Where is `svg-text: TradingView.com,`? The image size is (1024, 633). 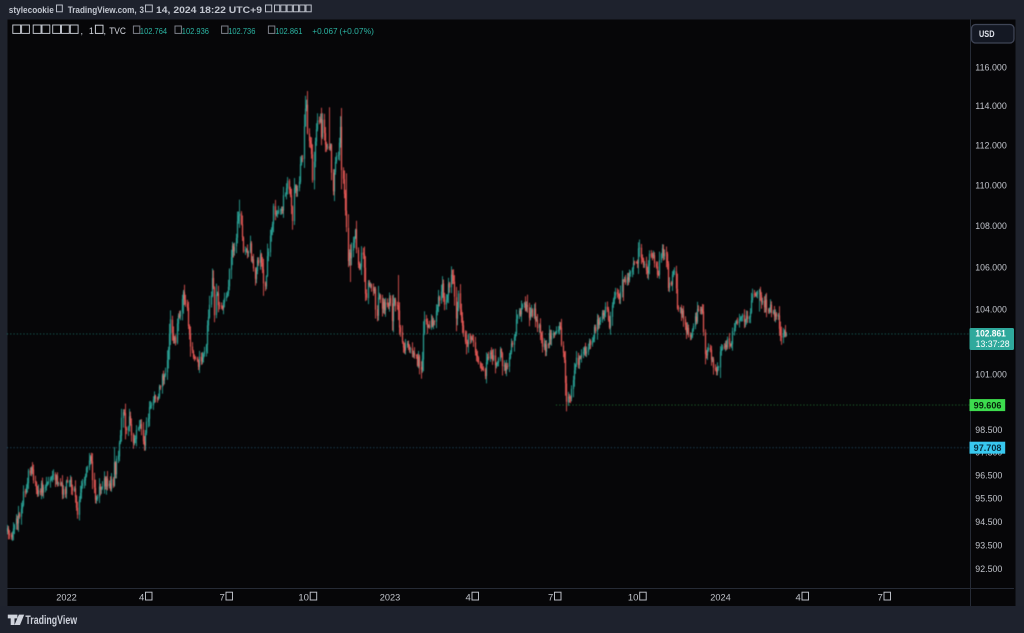 svg-text: TradingView.com, is located at coordinates (102, 10).